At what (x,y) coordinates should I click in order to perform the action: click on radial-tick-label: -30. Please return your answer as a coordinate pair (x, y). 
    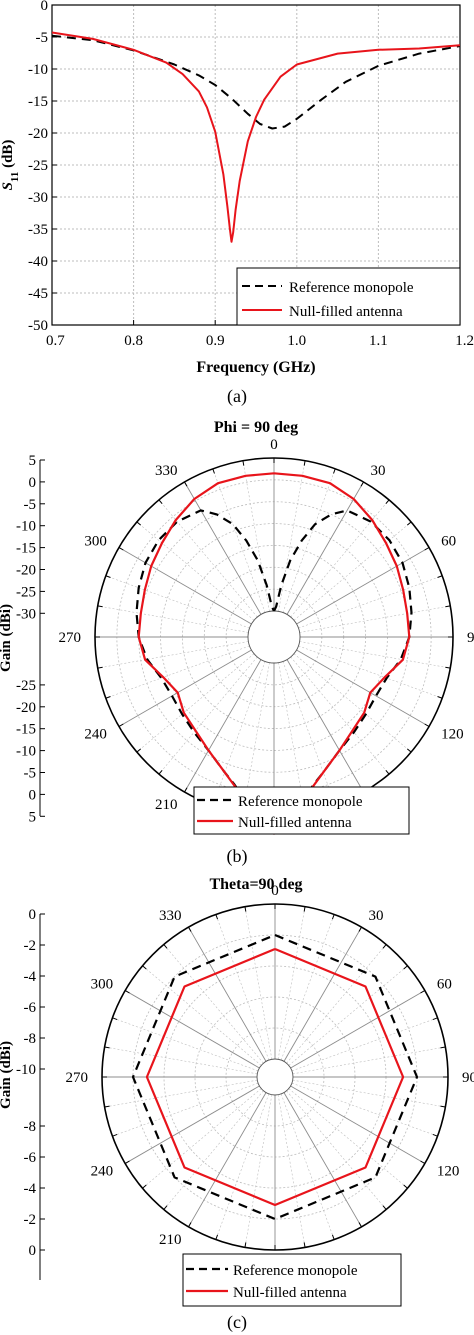
    Looking at the image, I should click on (26, 614).